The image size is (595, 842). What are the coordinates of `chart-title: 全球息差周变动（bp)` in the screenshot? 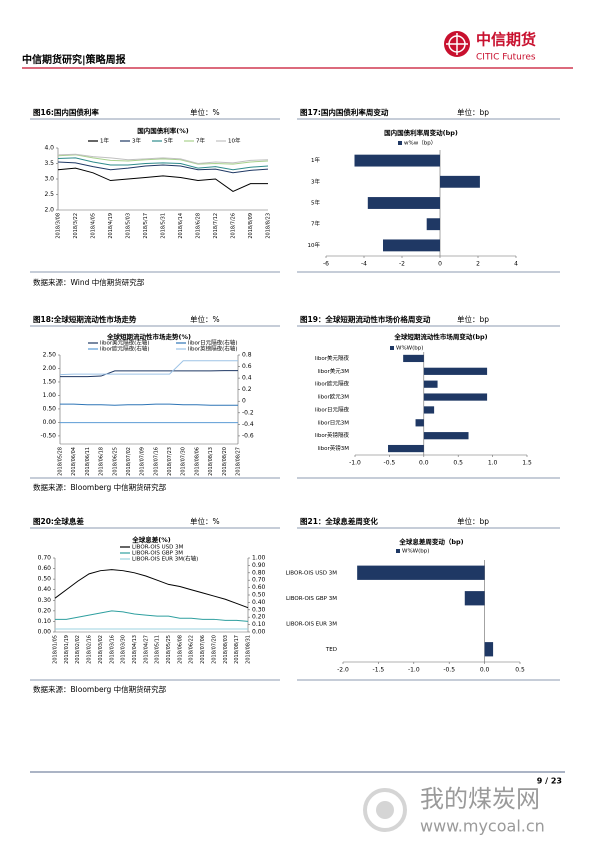 It's located at (430, 541).